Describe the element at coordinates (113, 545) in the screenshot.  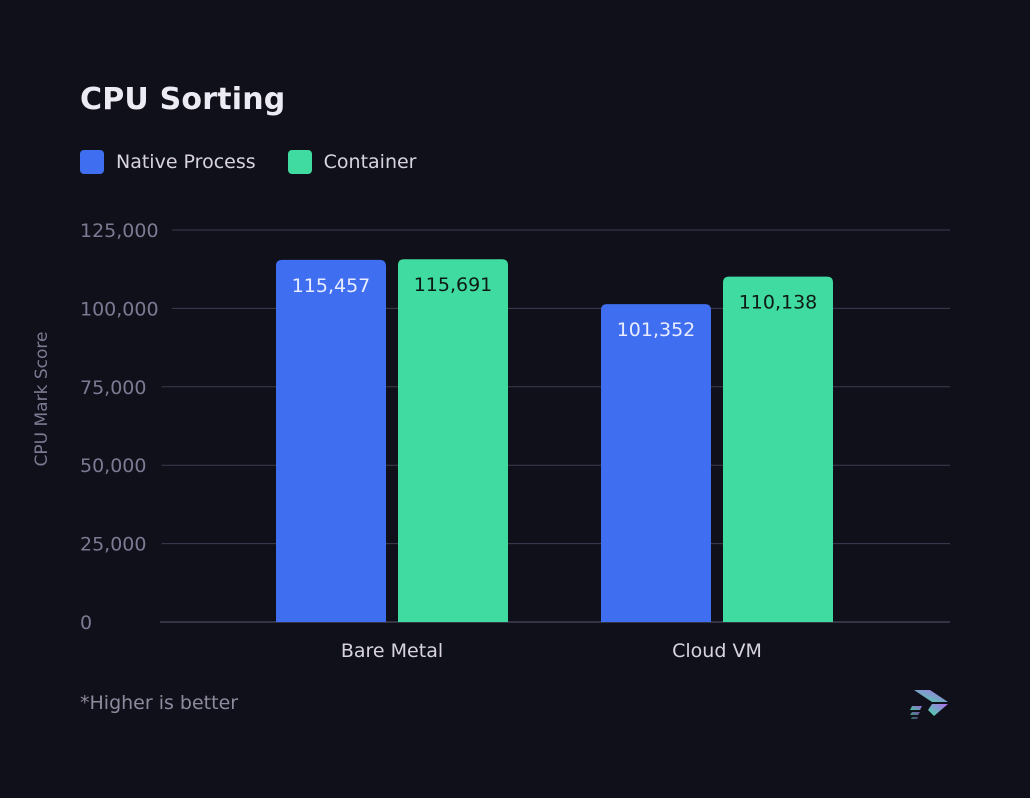
I see `y-tick-label: 25,000` at that location.